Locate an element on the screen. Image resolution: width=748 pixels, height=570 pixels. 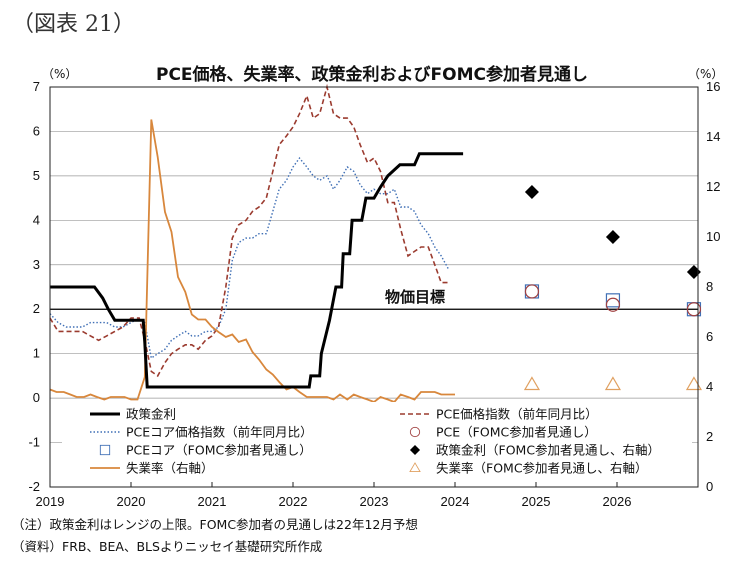
left-axis-unit: （%） is located at coordinates (59, 74).